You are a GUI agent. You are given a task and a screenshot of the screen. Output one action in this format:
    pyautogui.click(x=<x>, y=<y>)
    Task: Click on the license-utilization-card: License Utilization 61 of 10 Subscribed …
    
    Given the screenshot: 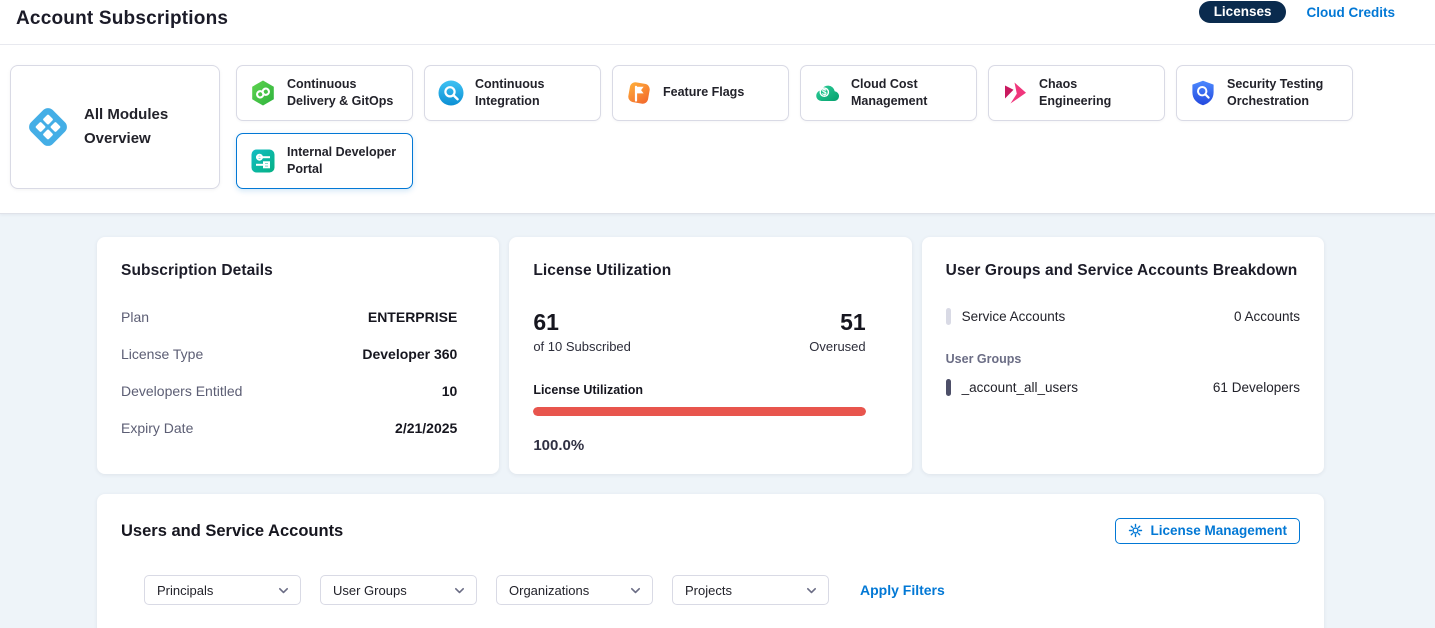 What is the action you would take?
    pyautogui.click(x=710, y=355)
    